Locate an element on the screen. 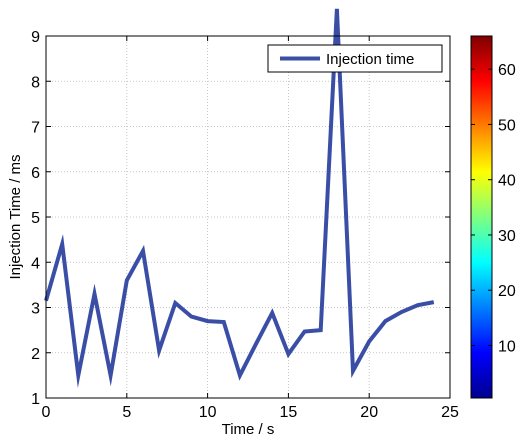 Image resolution: width=522 pixels, height=439 pixels. y-tick-label: 7 is located at coordinates (35, 128).